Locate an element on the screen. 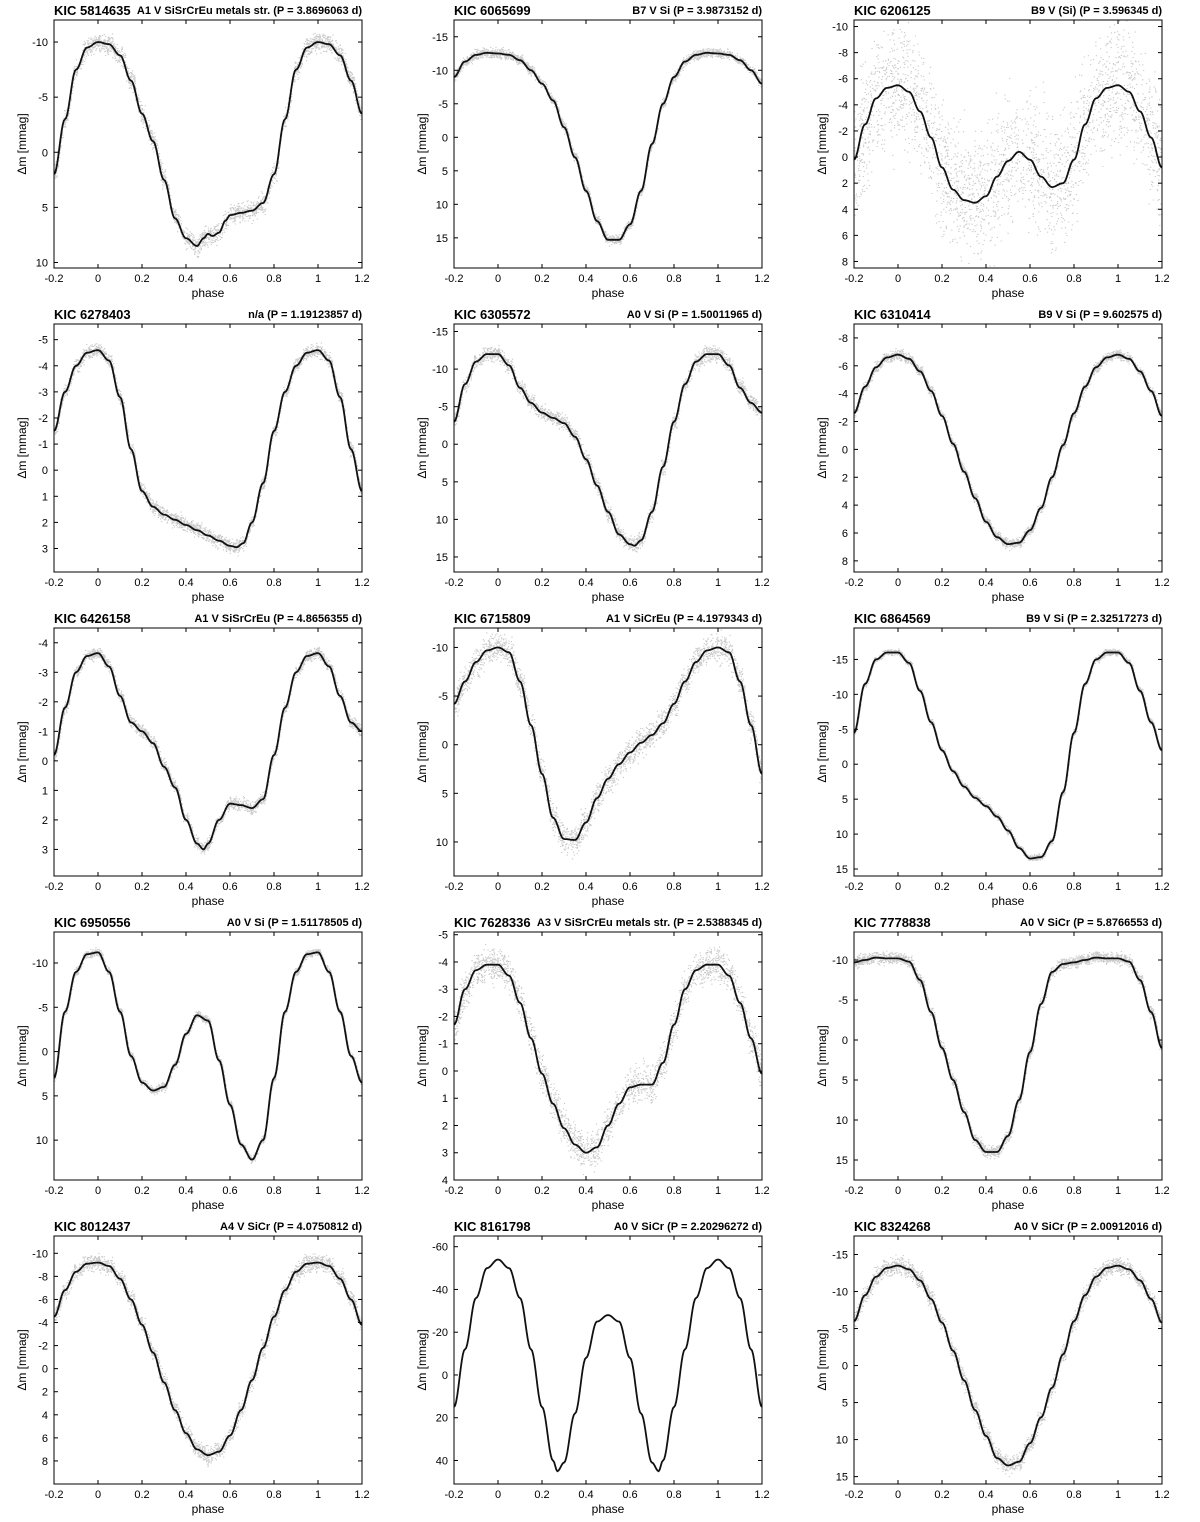 The image size is (1200, 1522). y-axis-label: Δm [mmag] is located at coordinates (22, 143).